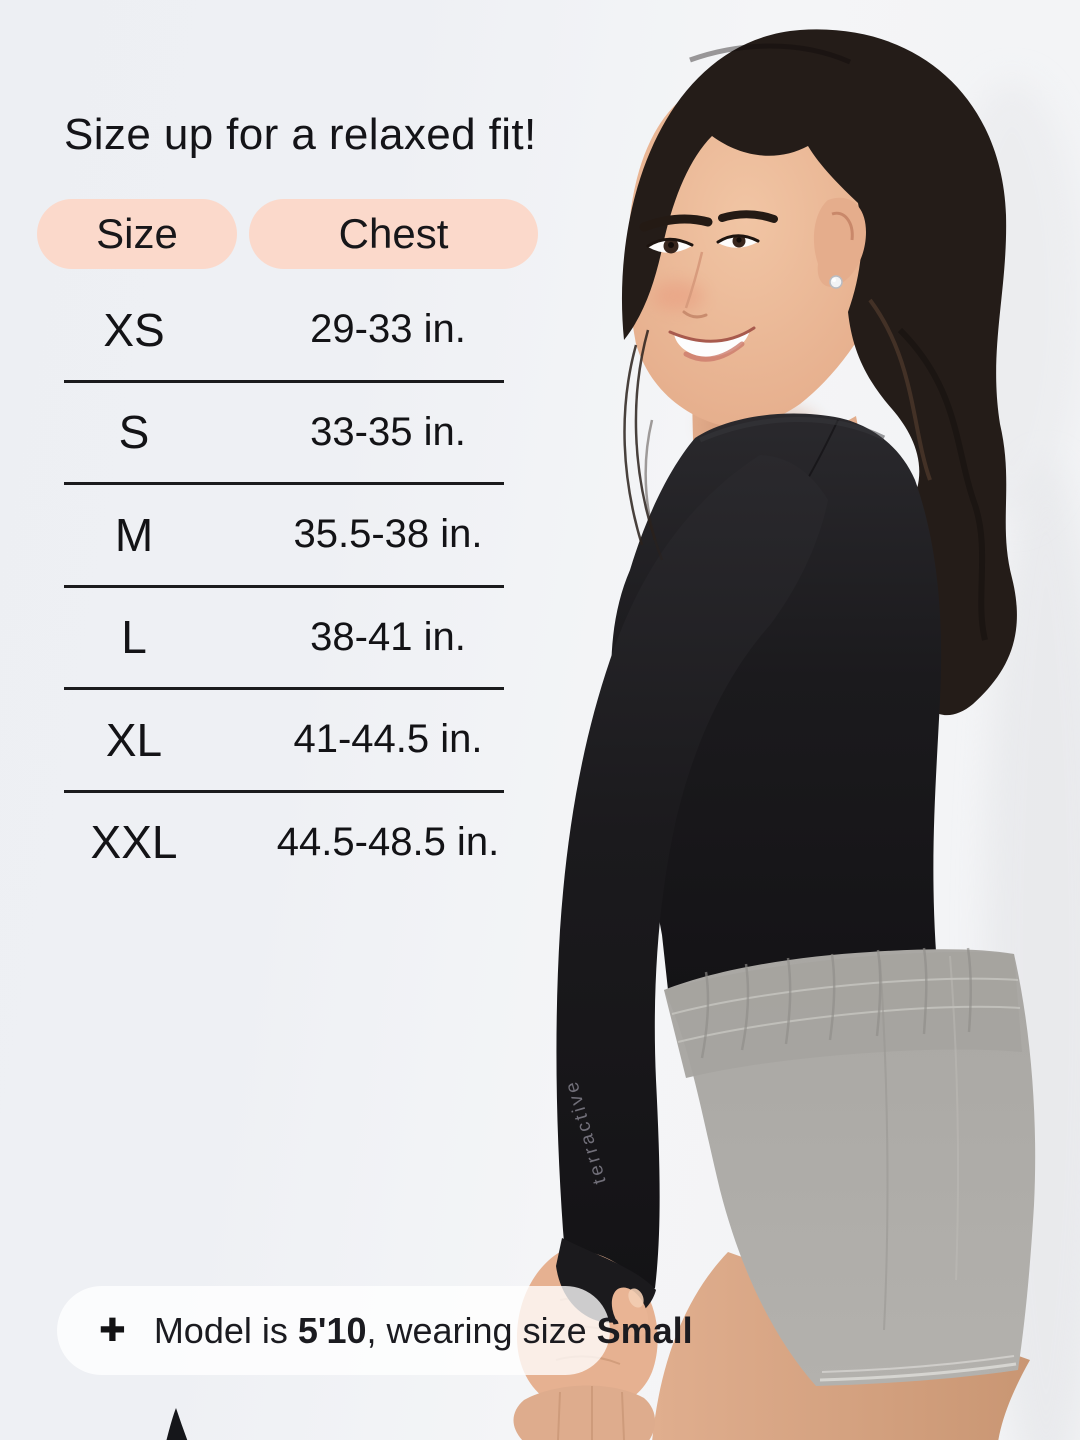 The width and height of the screenshot is (1080, 1440). I want to click on size-column-pill: Size, so click(137, 234).